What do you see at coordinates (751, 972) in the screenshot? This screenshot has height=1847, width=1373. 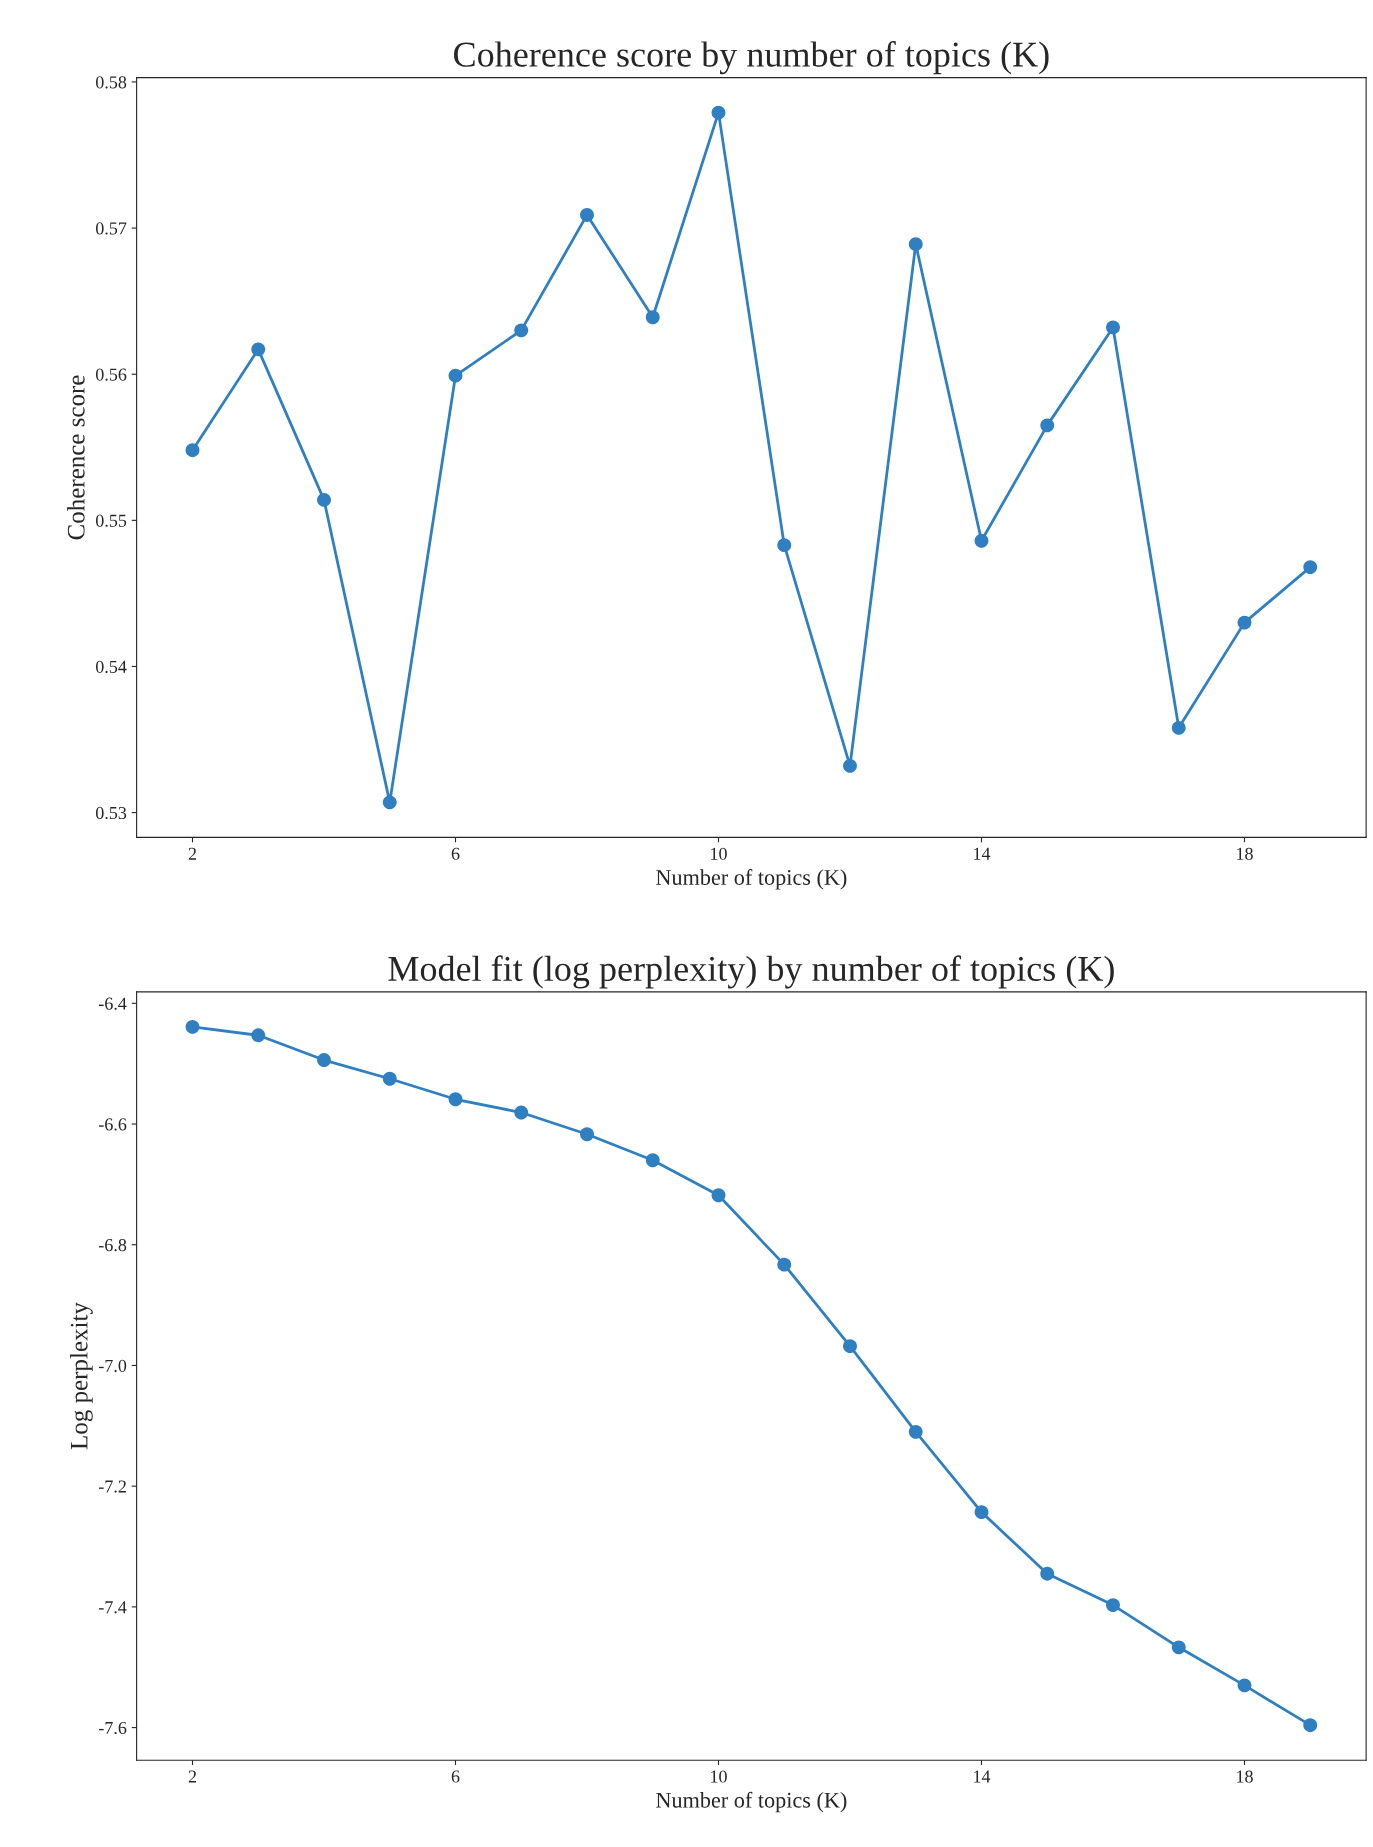 I see `chart-title: Model fit (log perplexity) by number of topics (K)` at bounding box center [751, 972].